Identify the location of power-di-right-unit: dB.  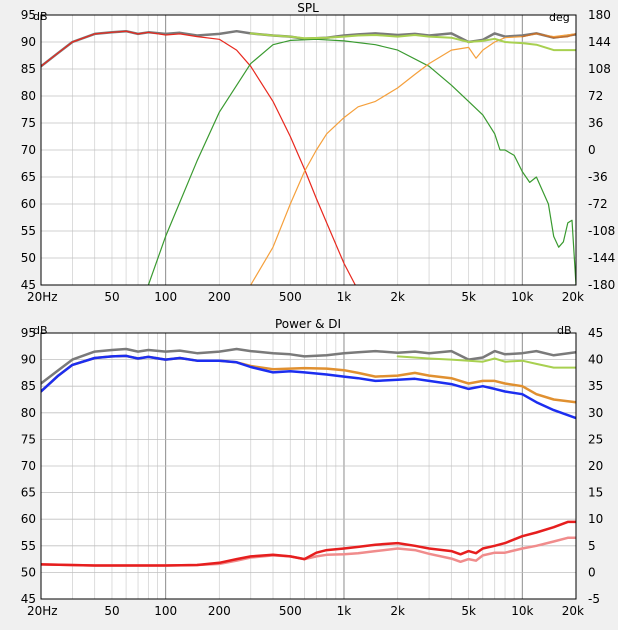
(564, 330).